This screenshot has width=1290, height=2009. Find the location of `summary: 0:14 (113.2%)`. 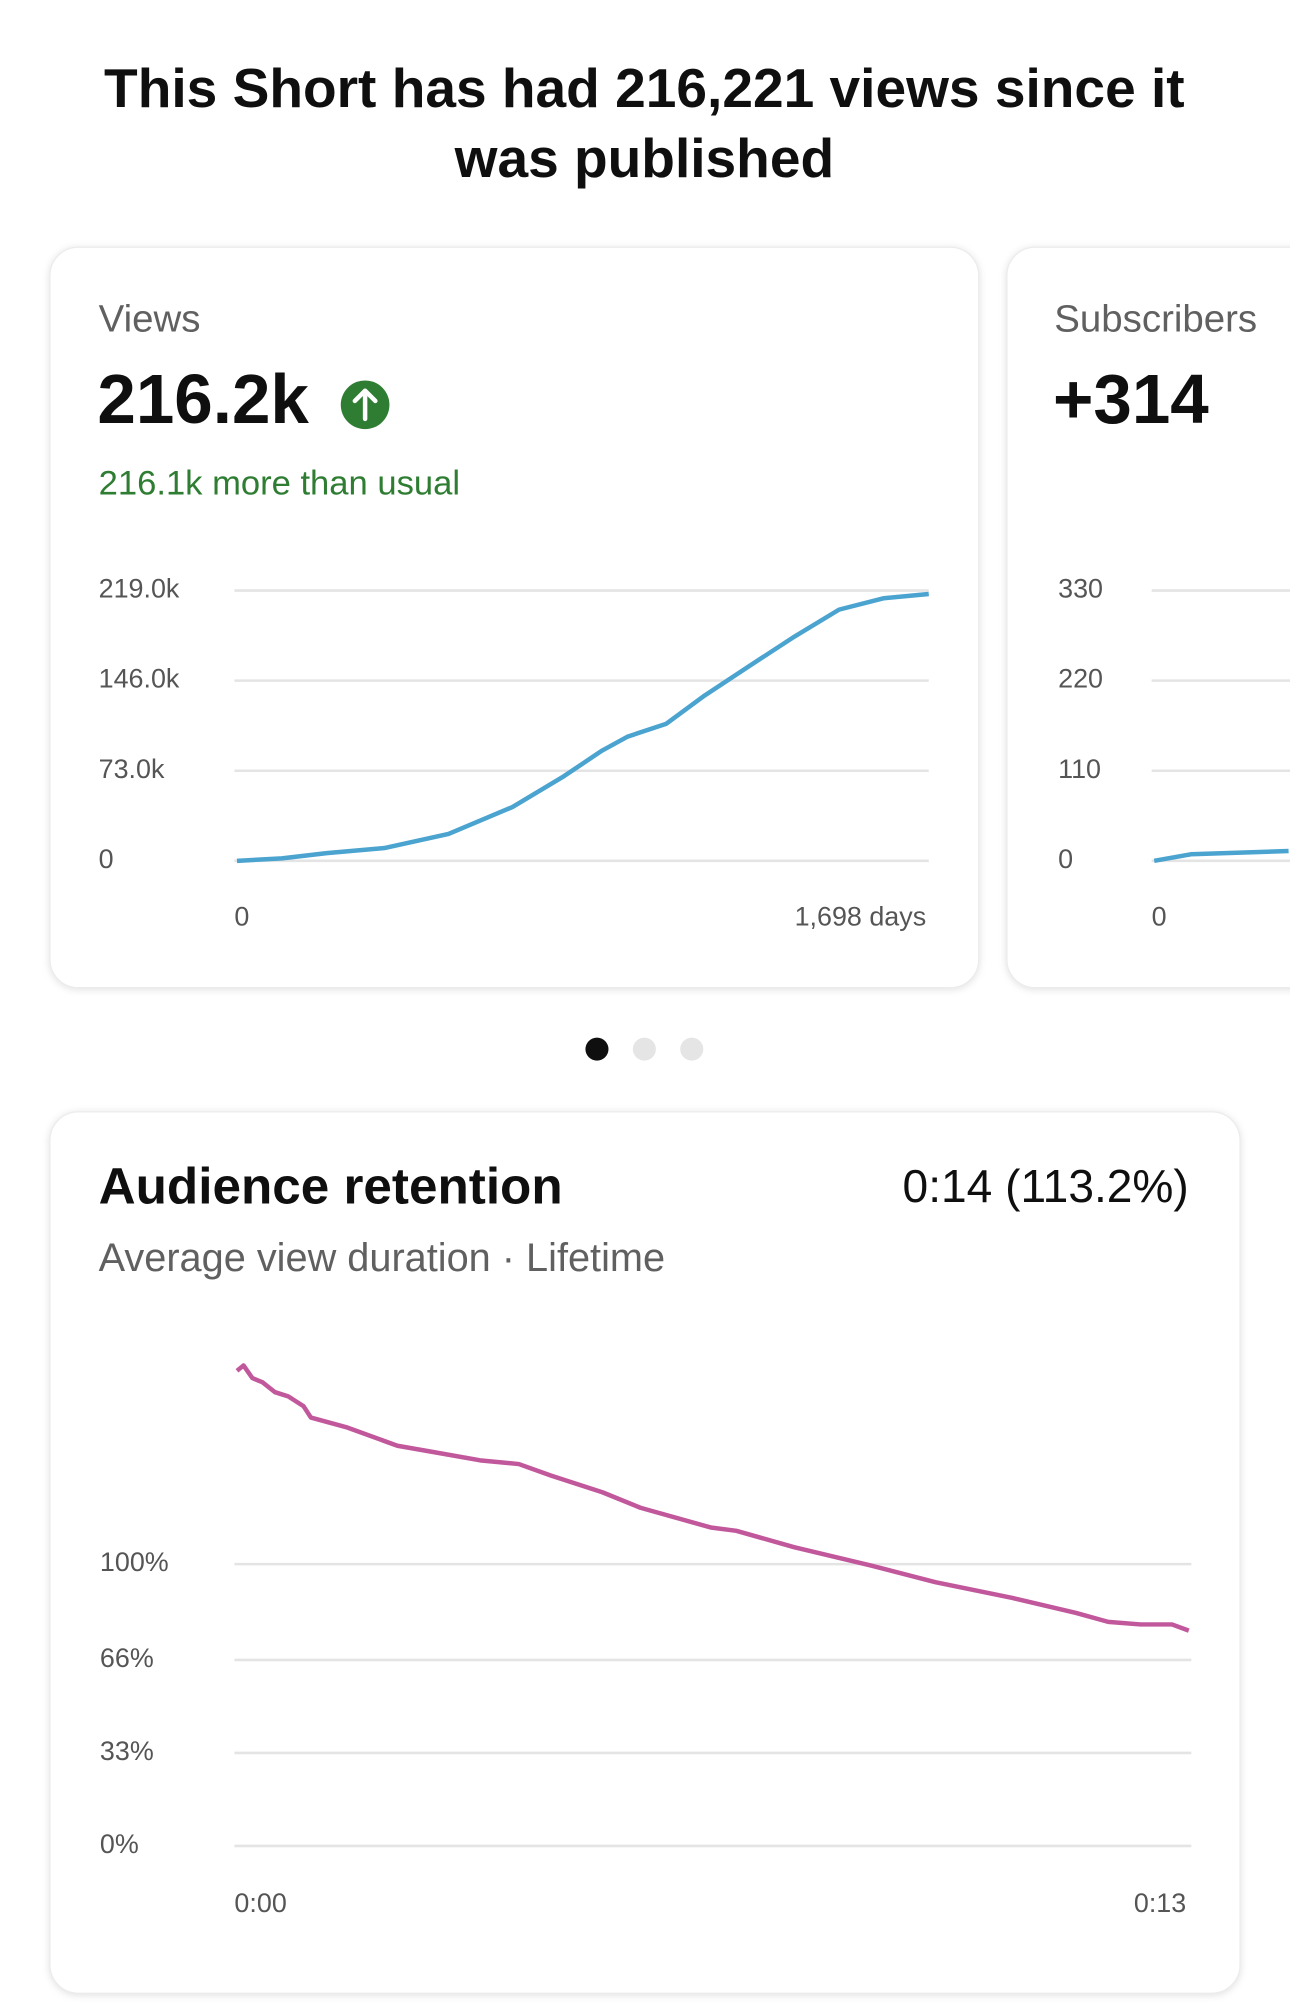

summary: 0:14 (113.2%) is located at coordinates (1046, 1186).